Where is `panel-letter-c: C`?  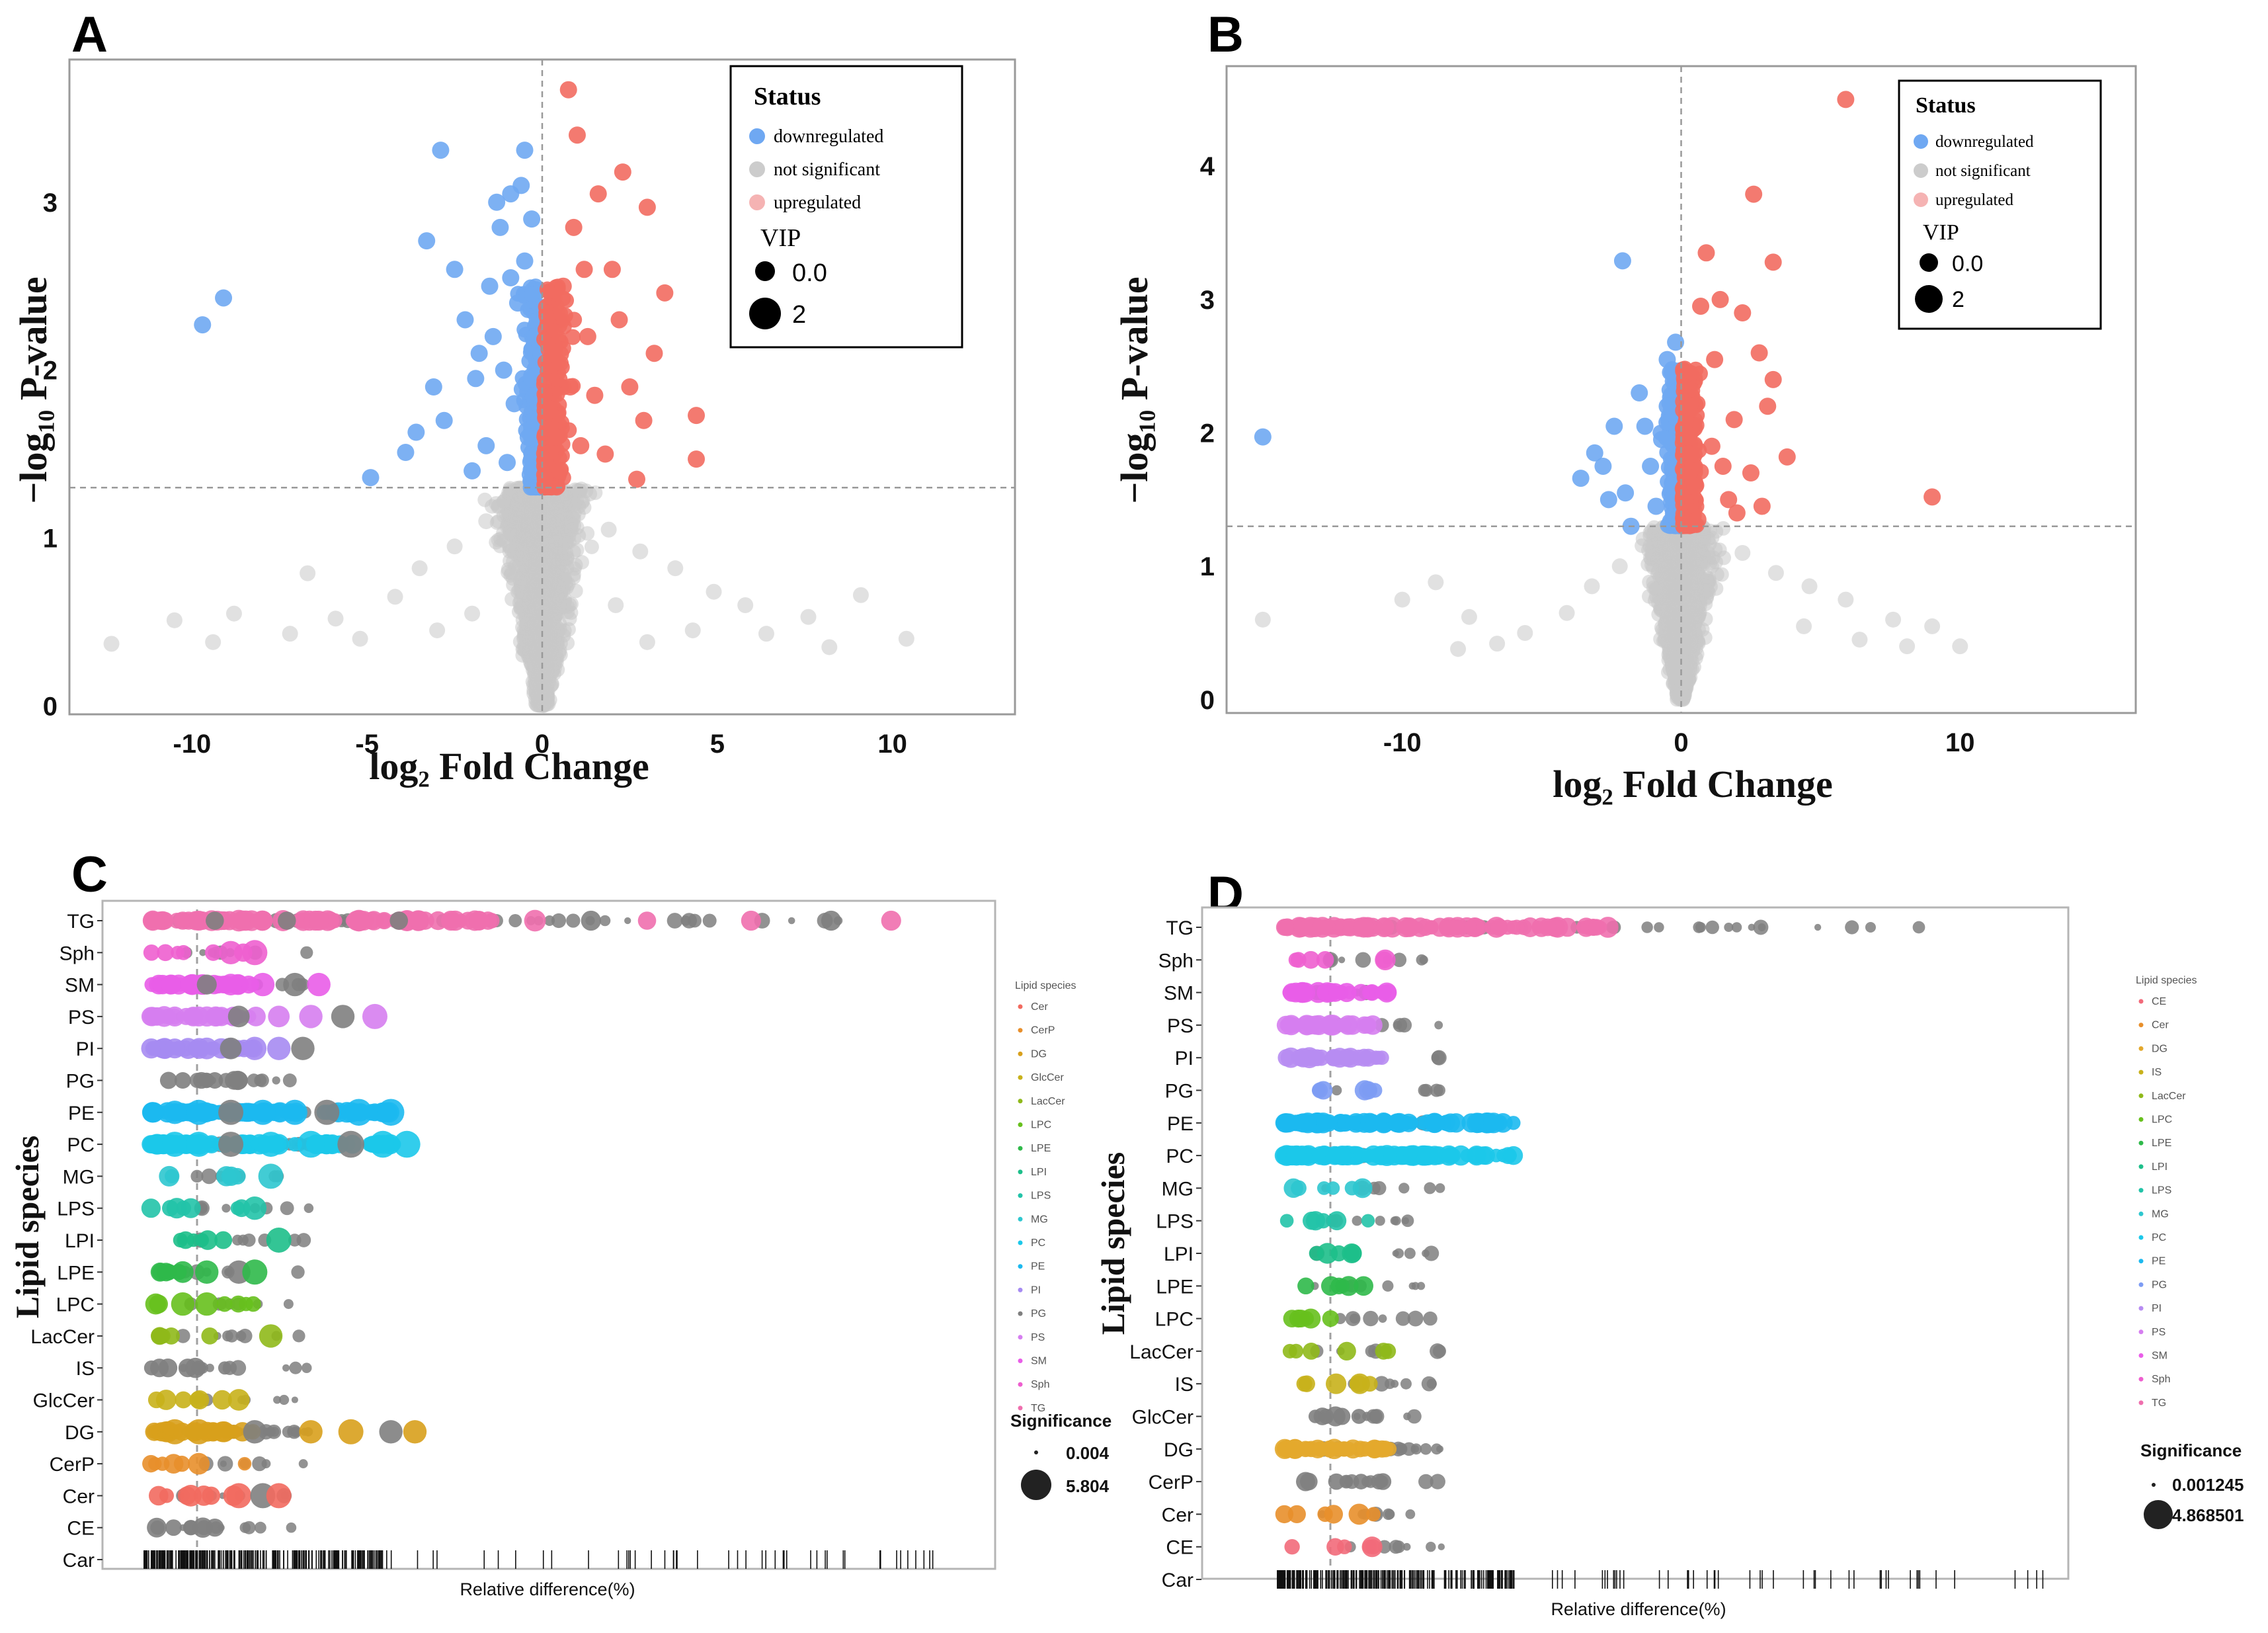 panel-letter-c: C is located at coordinates (89, 875).